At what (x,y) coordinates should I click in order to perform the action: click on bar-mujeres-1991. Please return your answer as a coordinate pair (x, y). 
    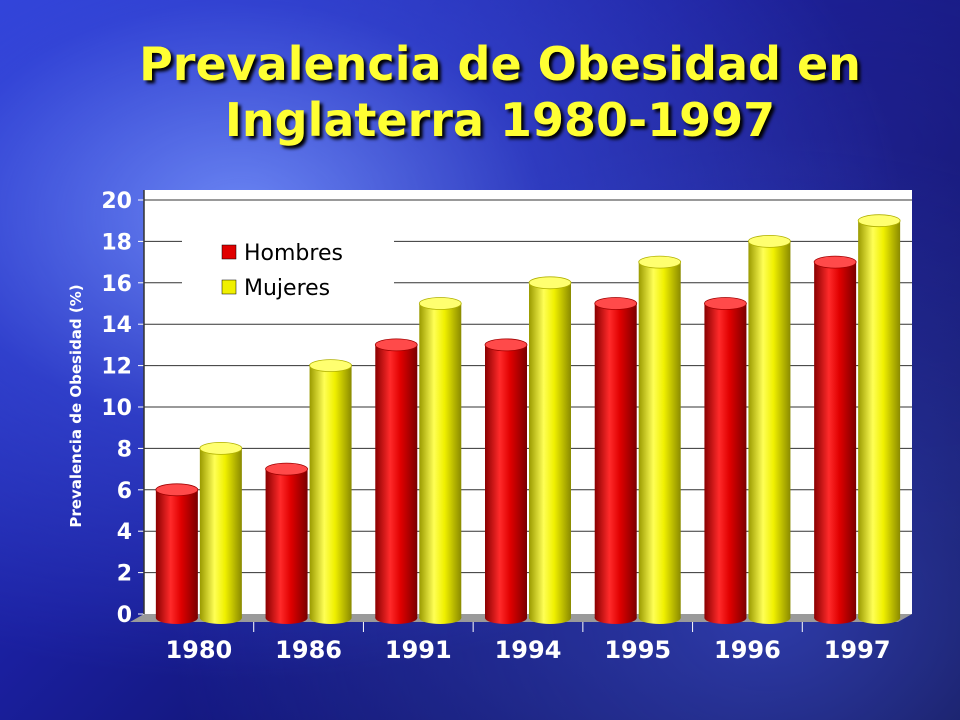
    Looking at the image, I should click on (440, 460).